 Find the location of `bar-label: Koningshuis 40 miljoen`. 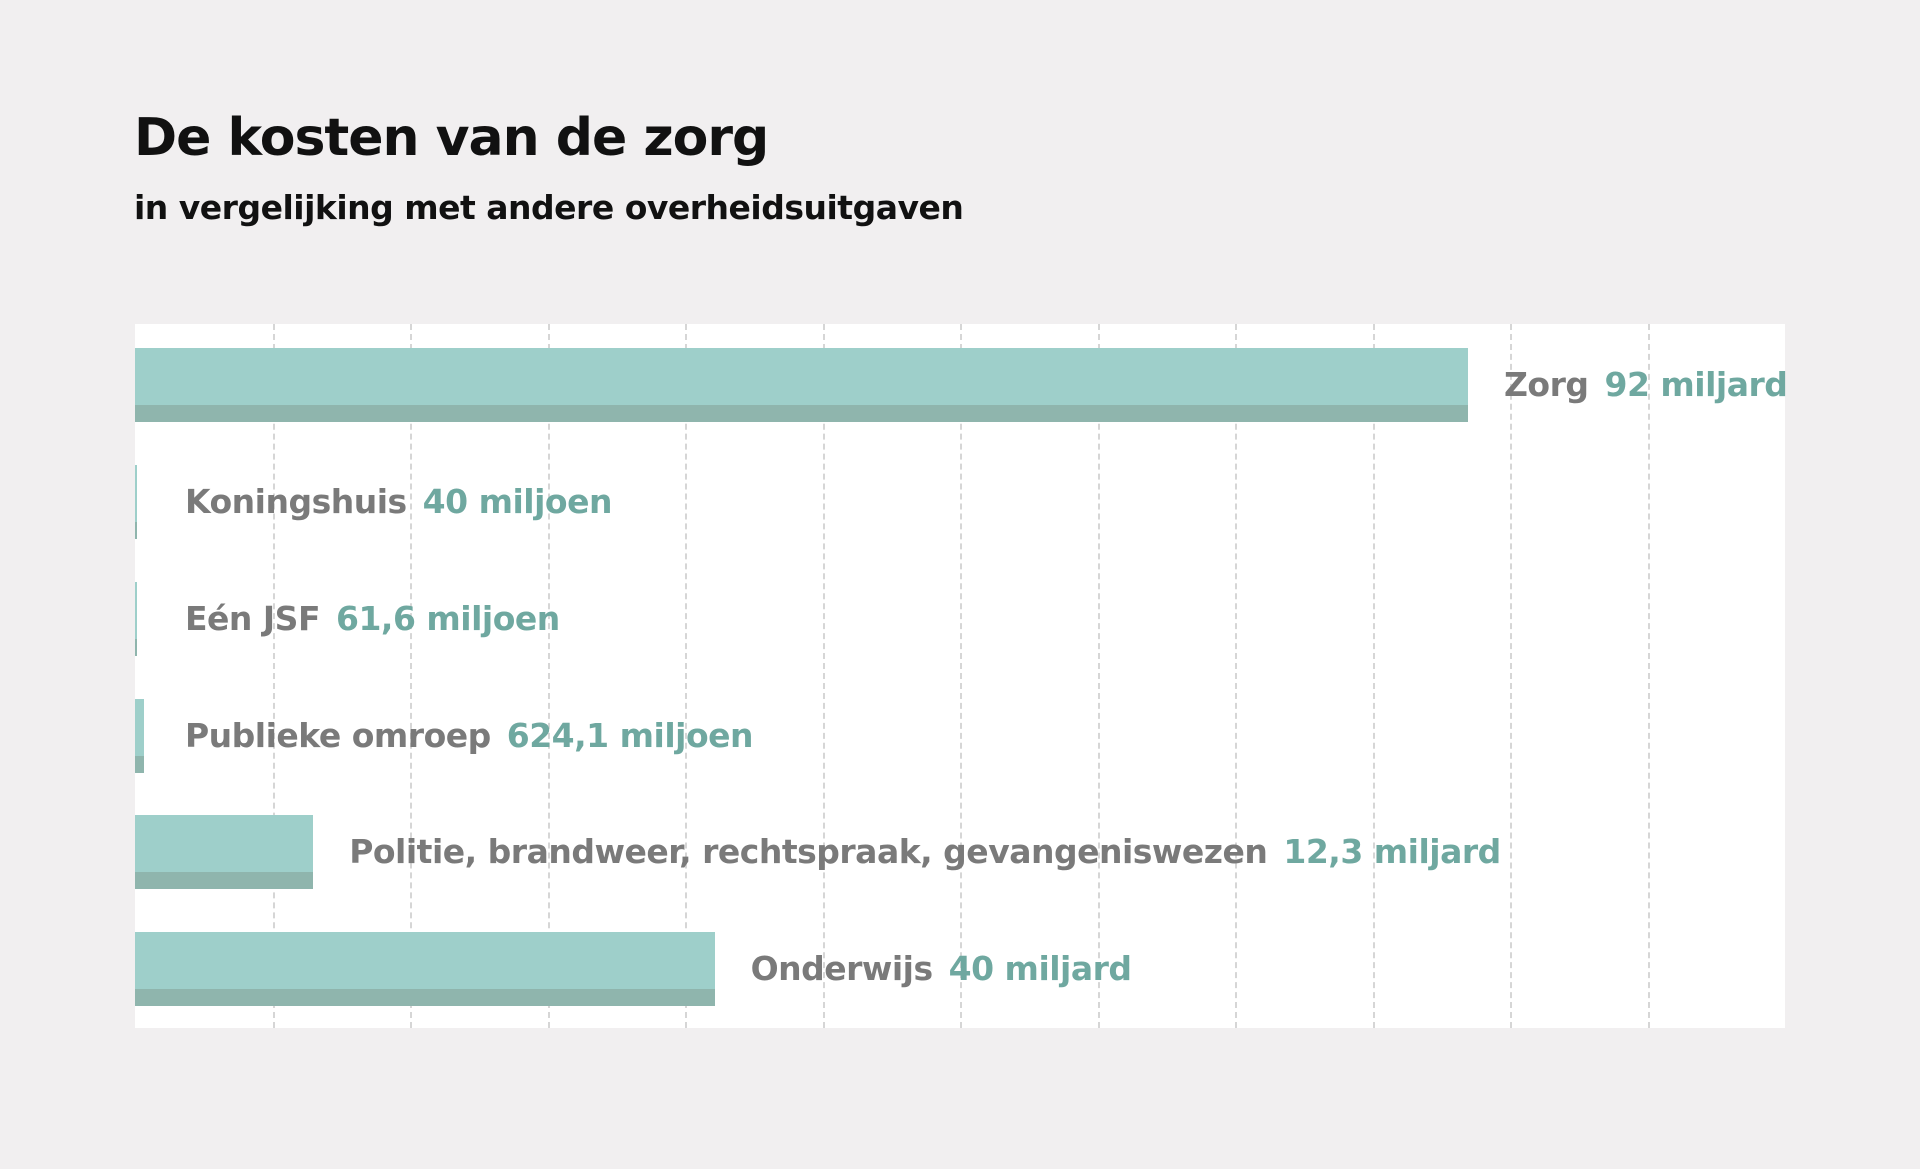

bar-label: Koningshuis 40 miljoen is located at coordinates (398, 502).